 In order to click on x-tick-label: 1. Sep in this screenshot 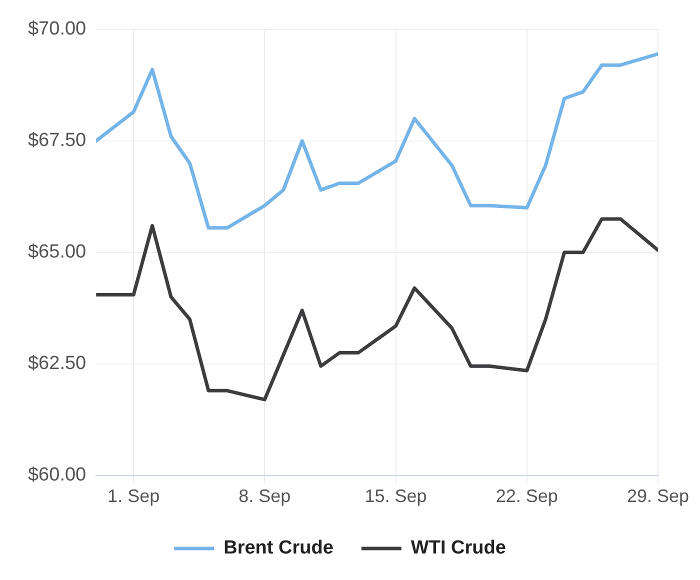, I will do `click(134, 496)`.